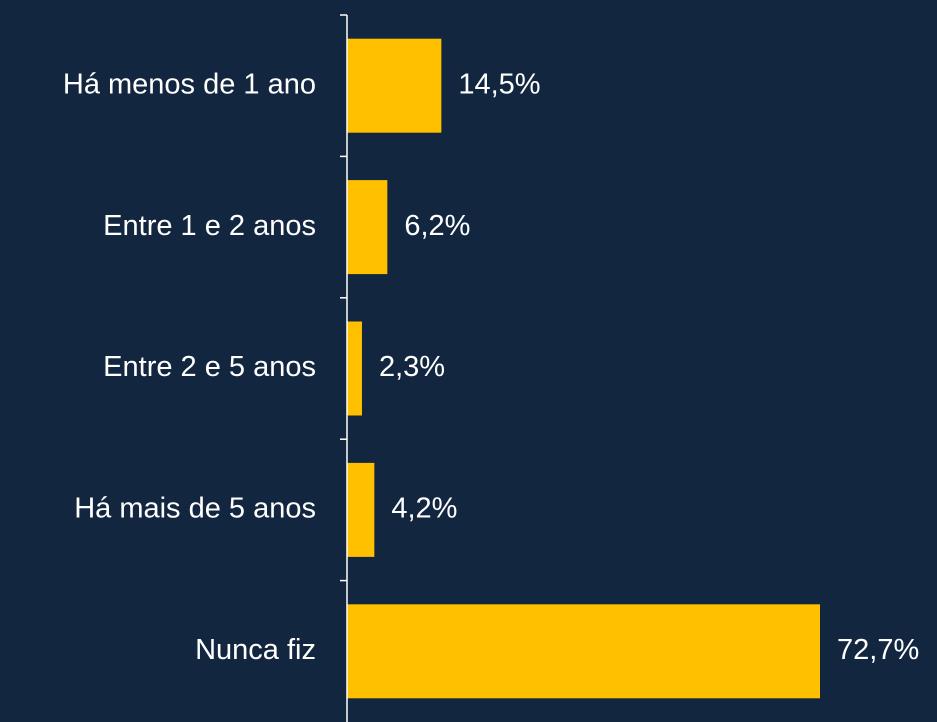 The width and height of the screenshot is (937, 722). Describe the element at coordinates (412, 367) in the screenshot. I see `data-label: 2,3%` at that location.